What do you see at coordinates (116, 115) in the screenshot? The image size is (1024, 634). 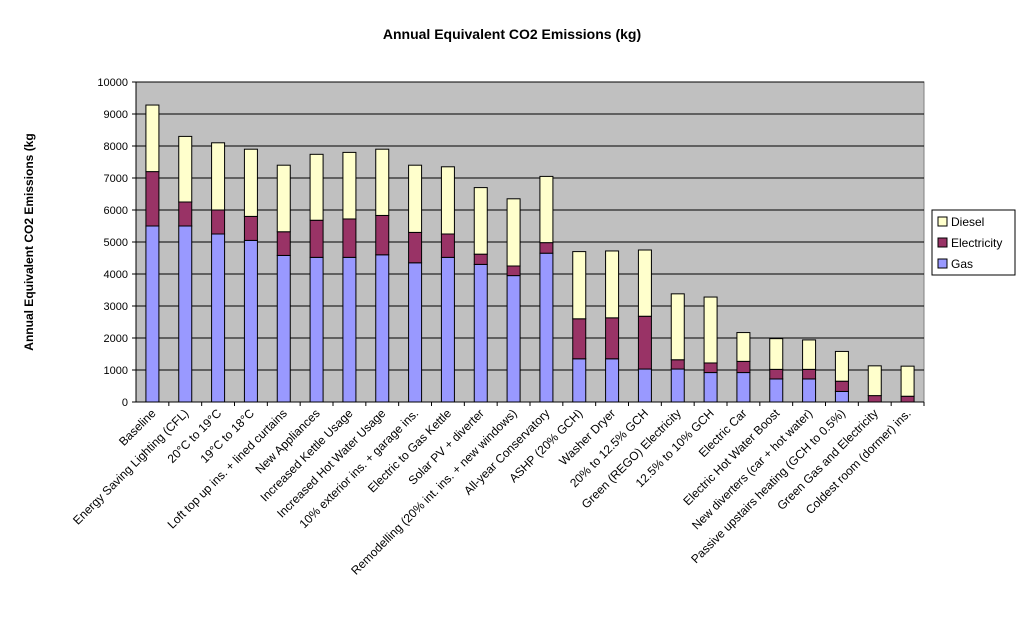 I see `y-tick-label: 9000` at bounding box center [116, 115].